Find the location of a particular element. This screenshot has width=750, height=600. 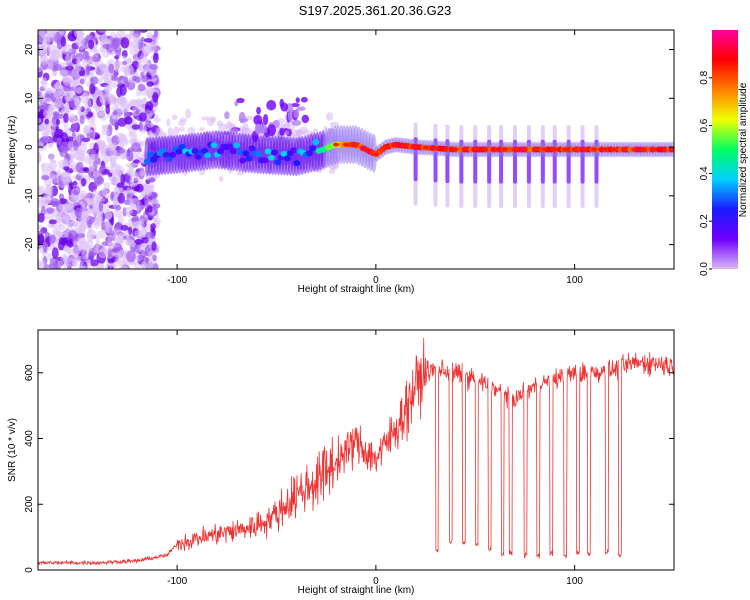

colorbar-tick-label: 0.0 is located at coordinates (704, 269).